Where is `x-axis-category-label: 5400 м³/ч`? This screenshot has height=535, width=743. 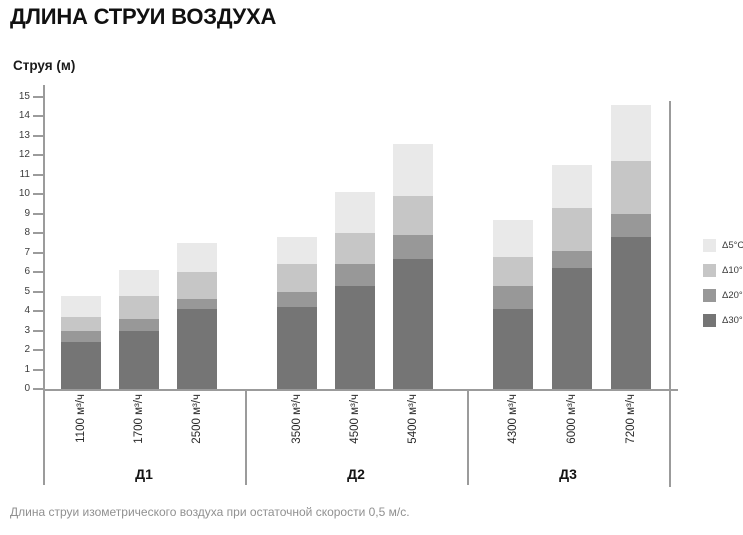 x-axis-category-label: 5400 м³/ч is located at coordinates (413, 419).